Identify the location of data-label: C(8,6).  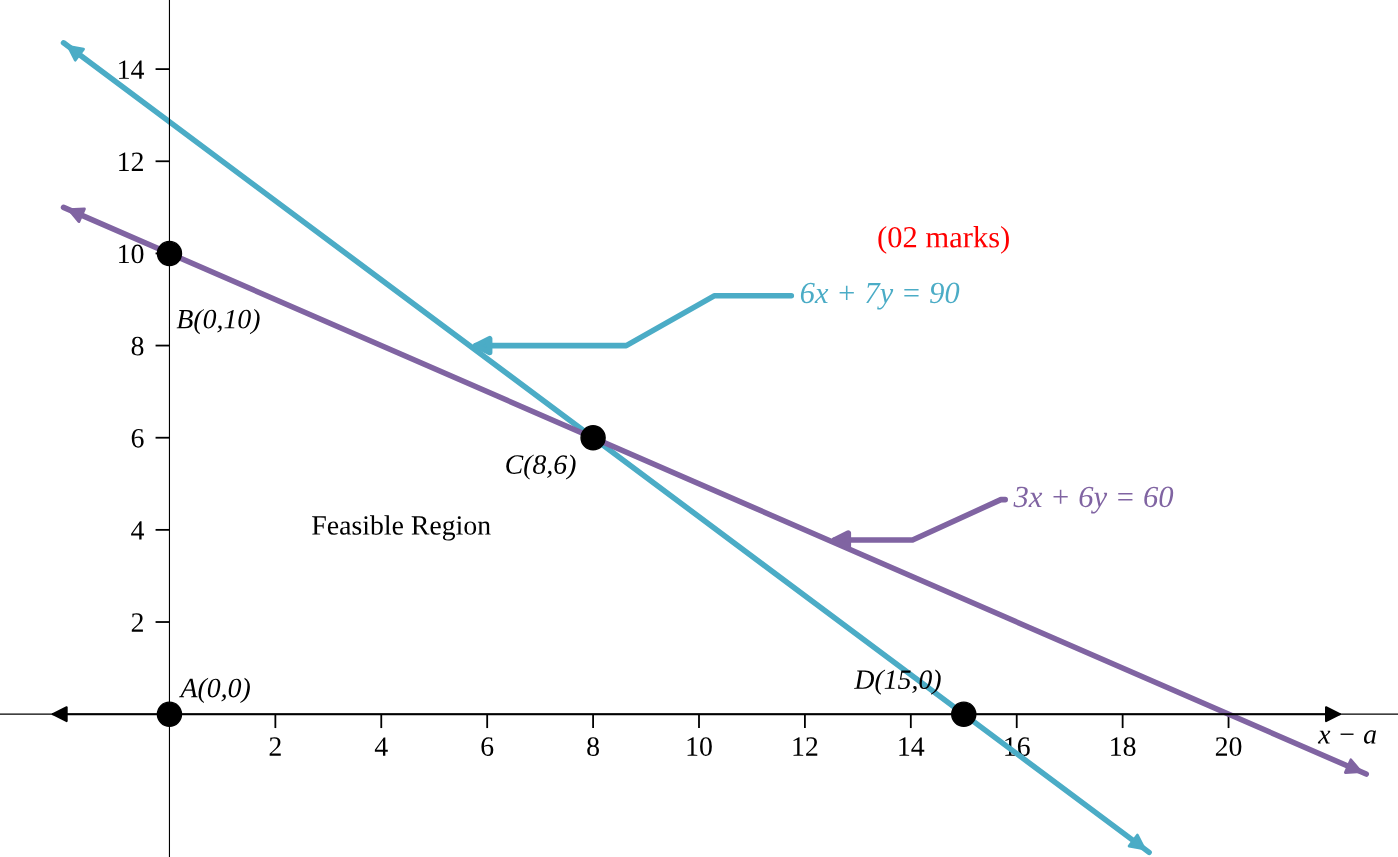
(541, 467).